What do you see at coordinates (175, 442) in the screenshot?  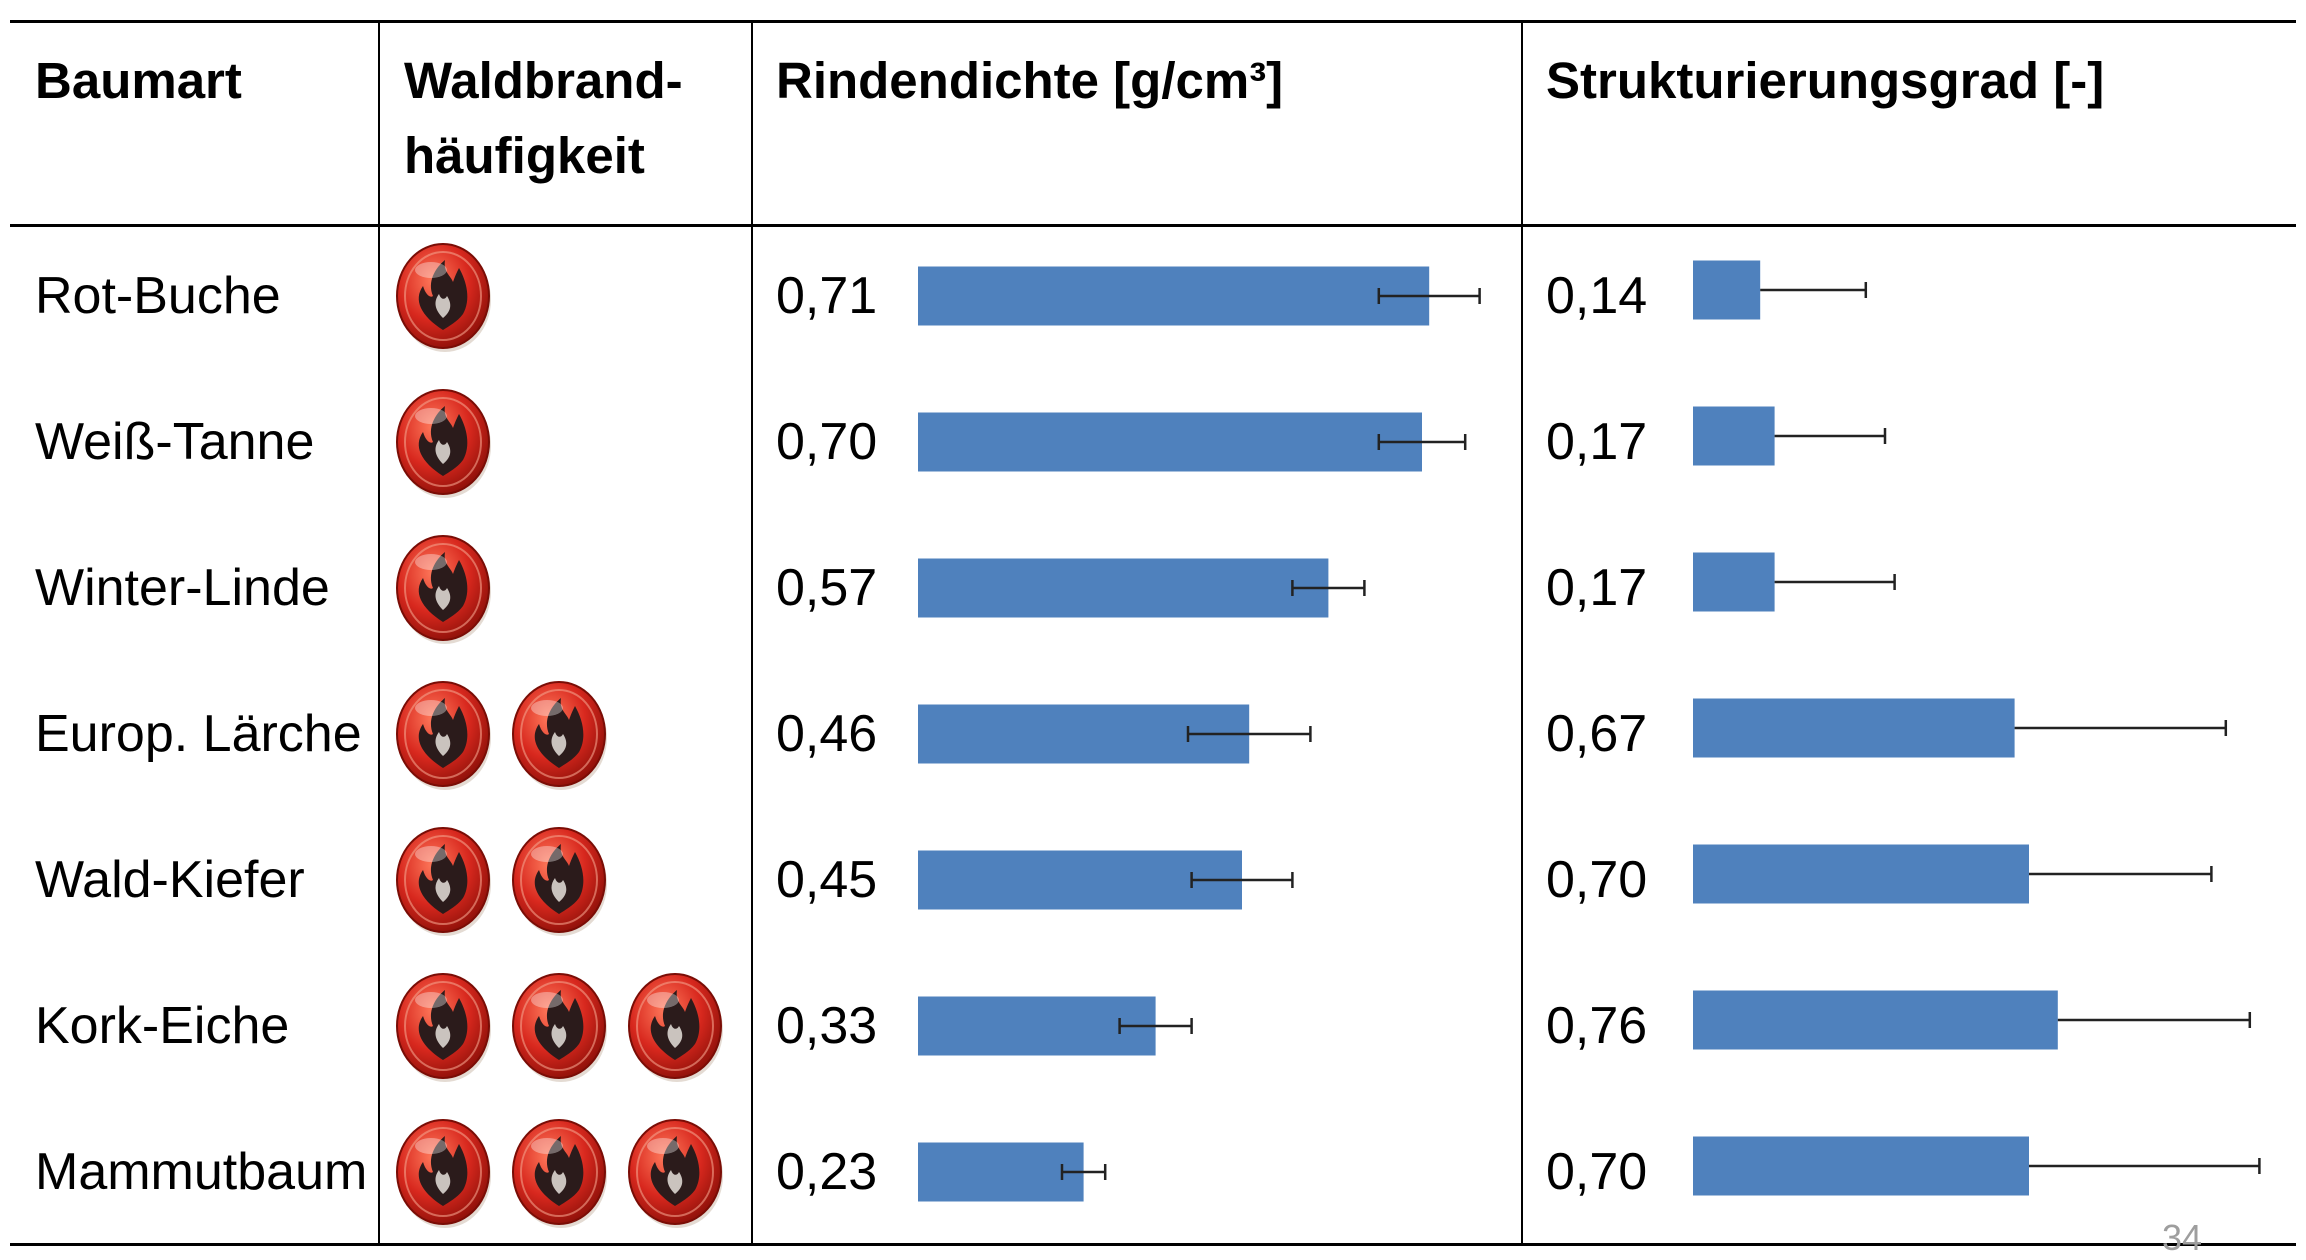 I see `species-name: Weiß-Tanne` at bounding box center [175, 442].